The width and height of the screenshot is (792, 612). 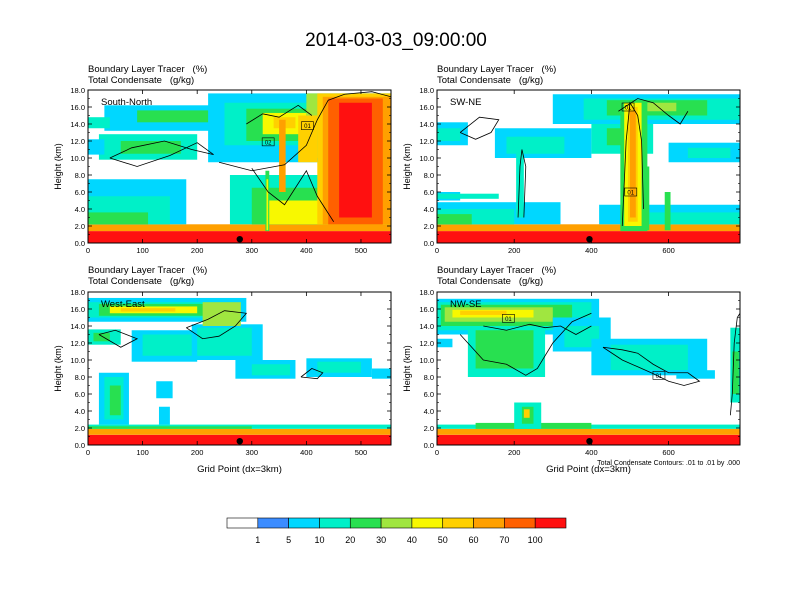 What do you see at coordinates (490, 281) in the screenshot?
I see `panel-4-condensate-label: Total Condensate (g/kg)` at bounding box center [490, 281].